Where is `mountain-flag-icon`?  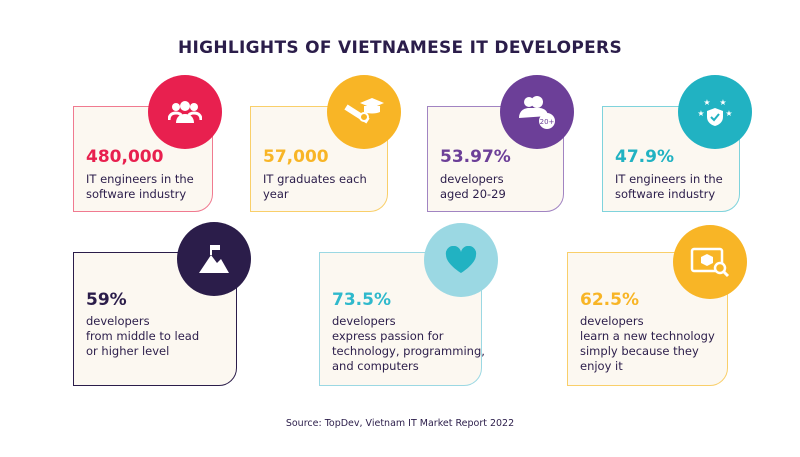 mountain-flag-icon is located at coordinates (214, 259).